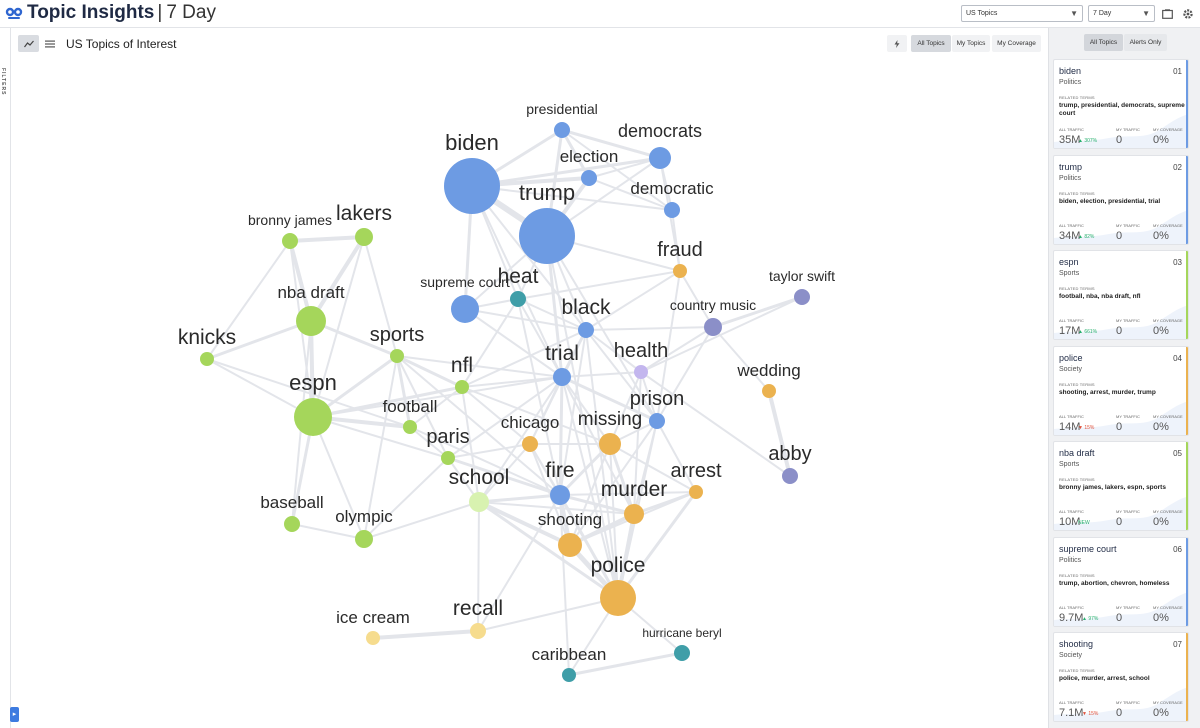 This screenshot has width=1200, height=728. Describe the element at coordinates (207, 337) in the screenshot. I see `node-label-knicks: knicks` at that location.